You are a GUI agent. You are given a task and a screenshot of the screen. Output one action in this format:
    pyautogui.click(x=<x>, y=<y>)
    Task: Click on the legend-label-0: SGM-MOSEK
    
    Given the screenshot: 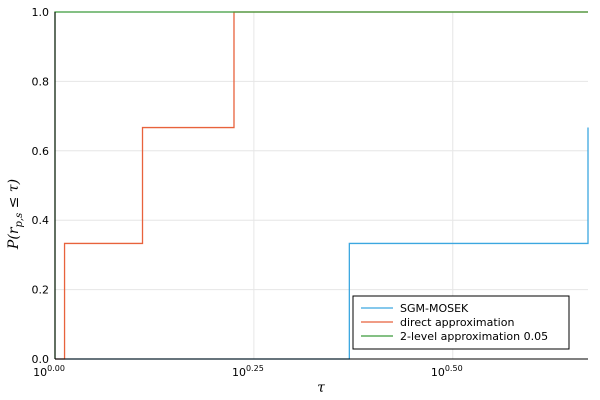 What is the action you would take?
    pyautogui.click(x=434, y=308)
    